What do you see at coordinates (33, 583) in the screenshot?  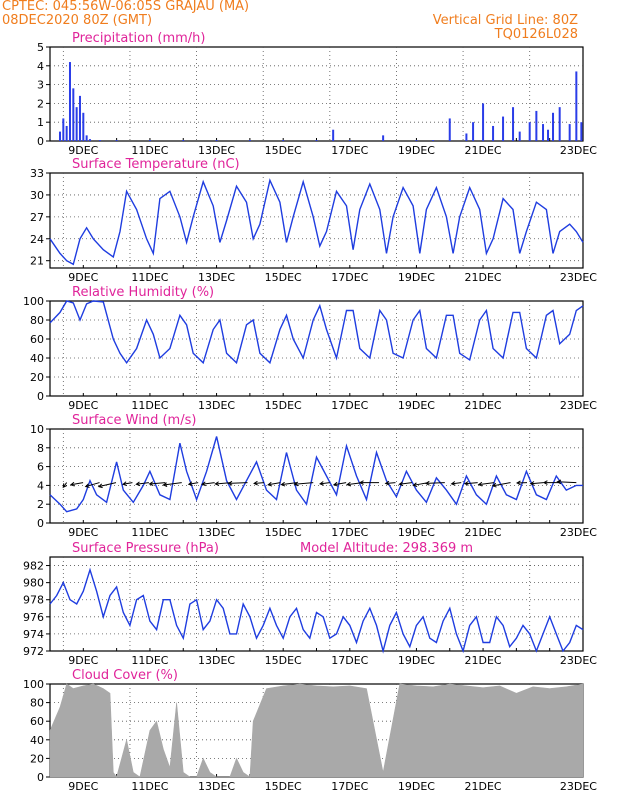 I see `y-tick-label: 980` at bounding box center [33, 583].